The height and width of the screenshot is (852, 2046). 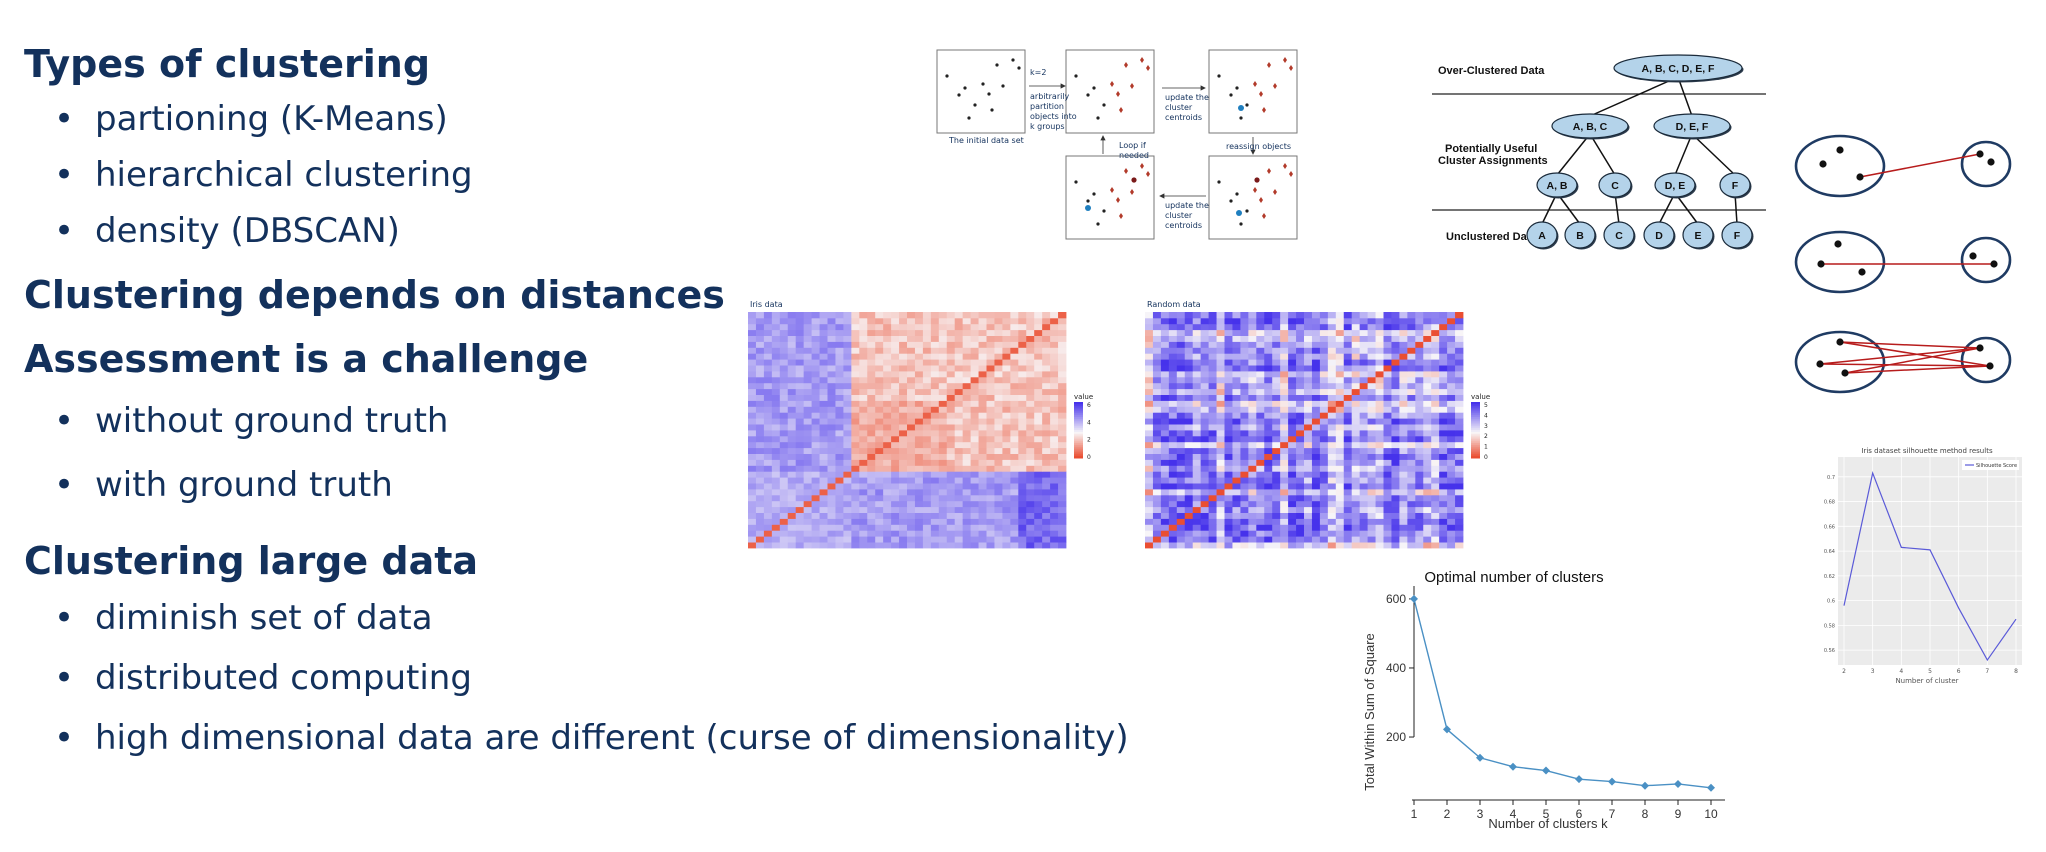 What do you see at coordinates (624, 485) in the screenshot?
I see `bullet-item: with ground truth` at bounding box center [624, 485].